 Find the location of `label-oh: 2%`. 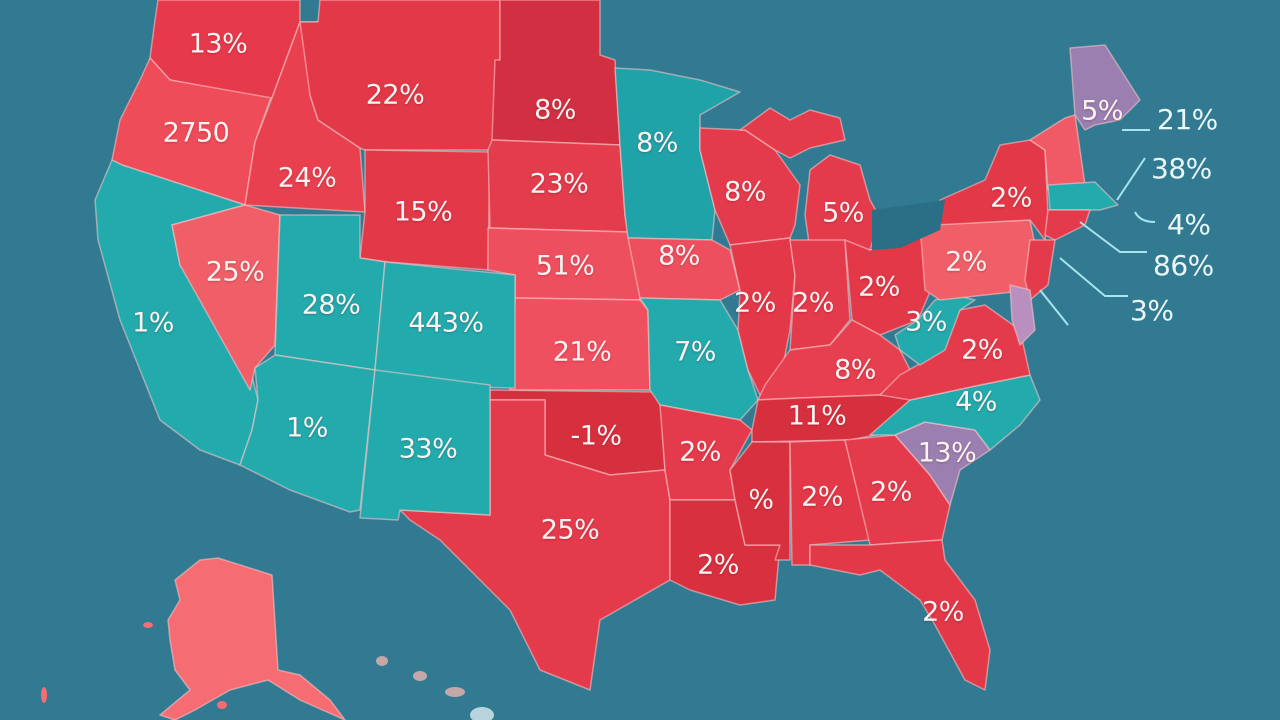

label-oh: 2% is located at coordinates (879, 287).